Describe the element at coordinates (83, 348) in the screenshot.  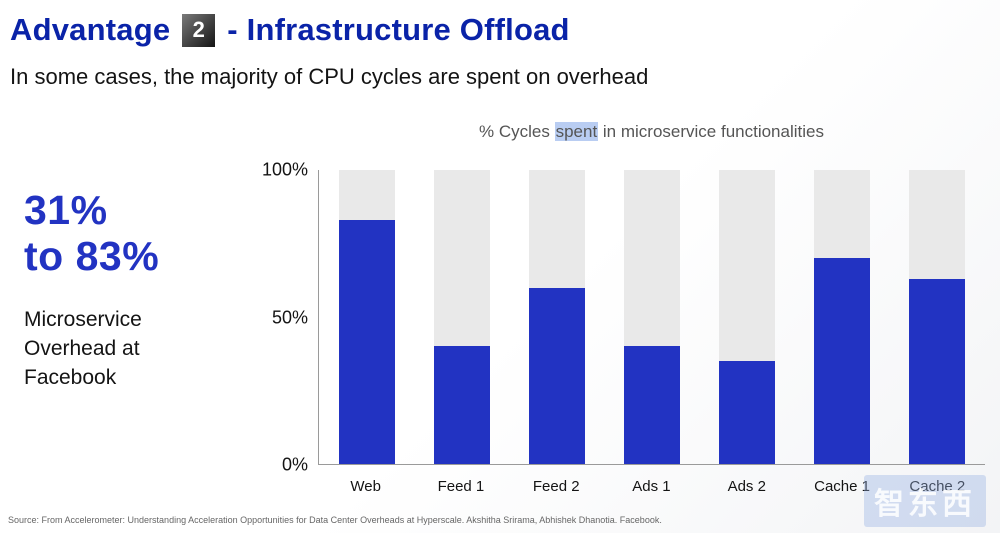
I see `stat-caption: Microservice Overhead at Facebook` at that location.